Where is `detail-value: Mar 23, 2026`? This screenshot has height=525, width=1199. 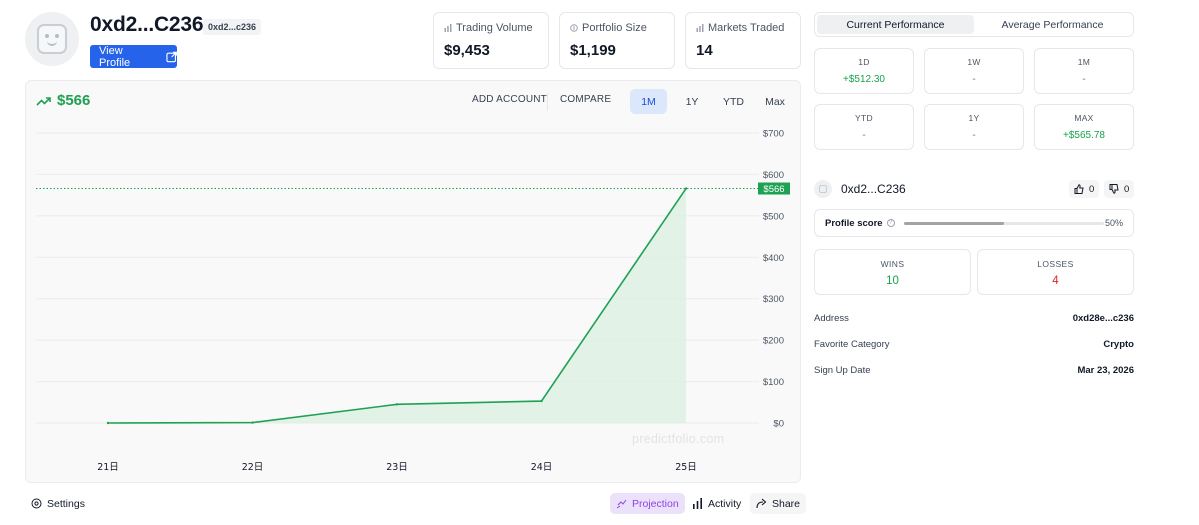 detail-value: Mar 23, 2026 is located at coordinates (1105, 370).